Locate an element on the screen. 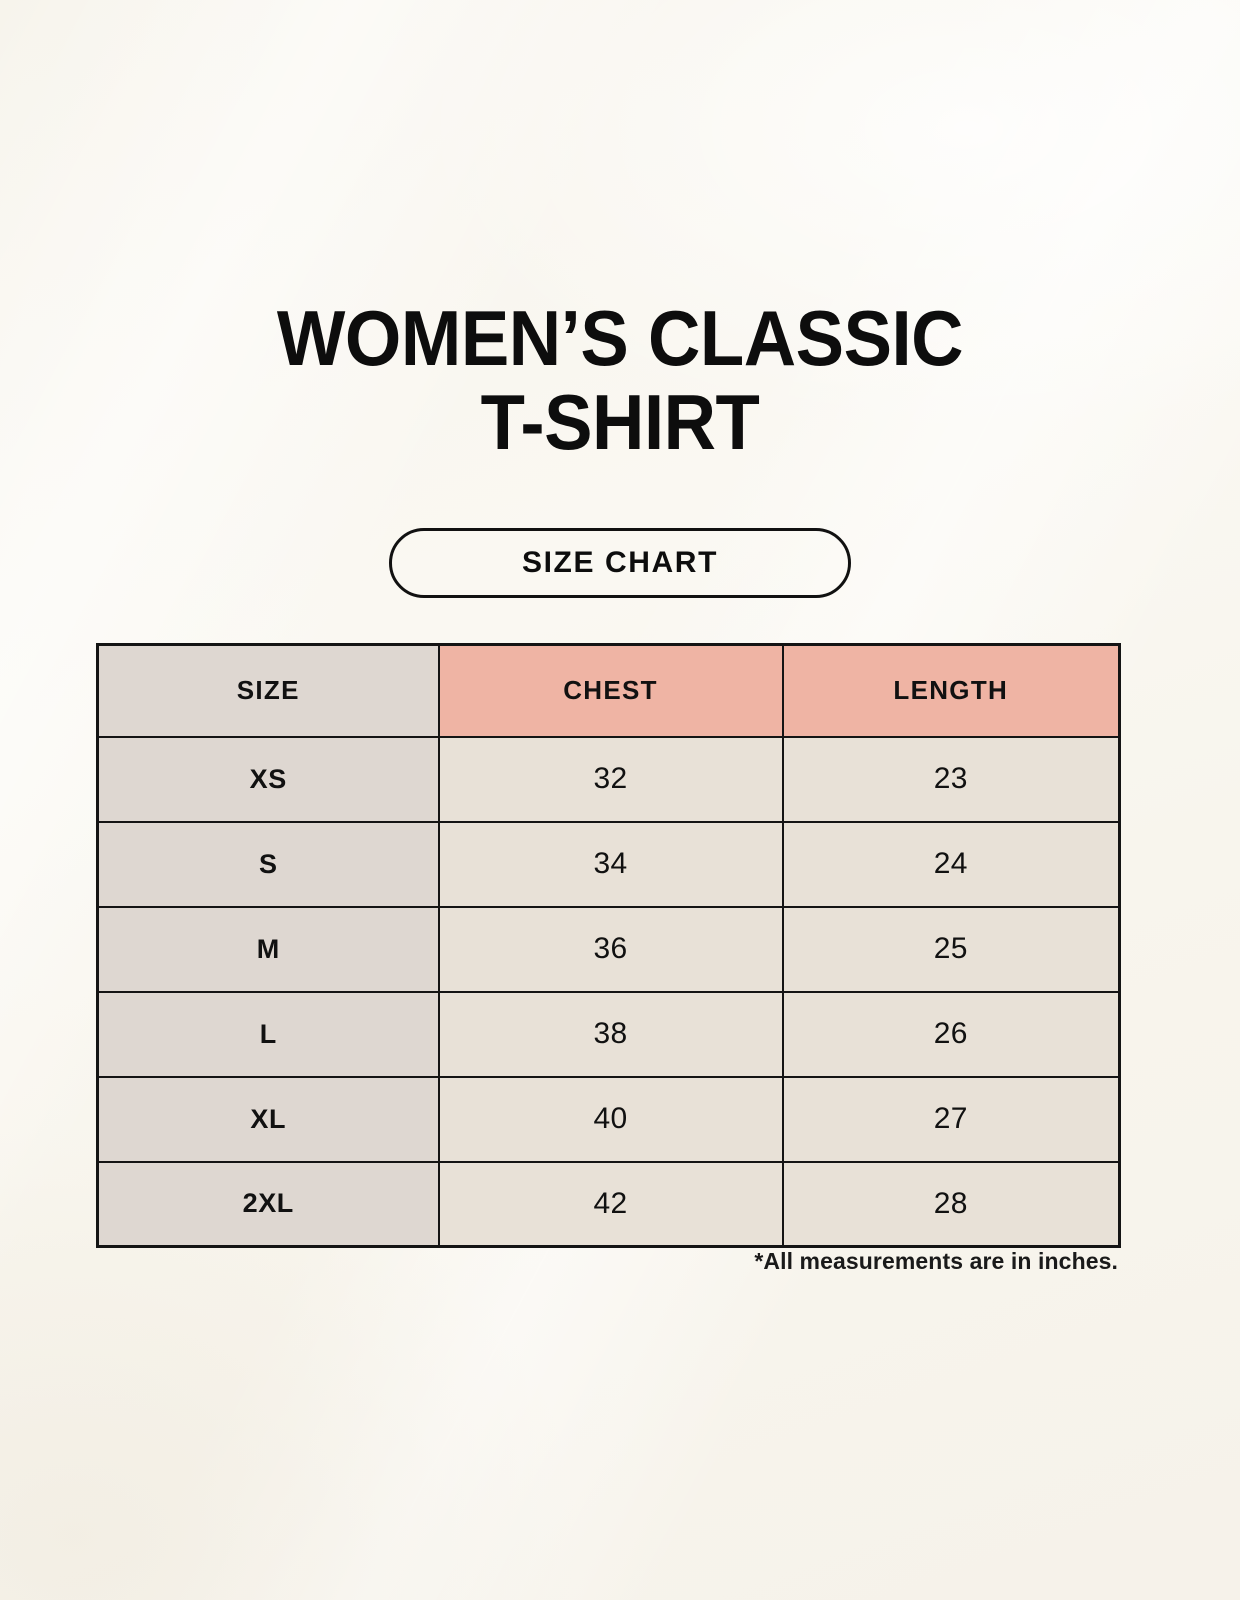 This screenshot has width=1240, height=1600. size-chart-badge: SIZE CHART is located at coordinates (620, 563).